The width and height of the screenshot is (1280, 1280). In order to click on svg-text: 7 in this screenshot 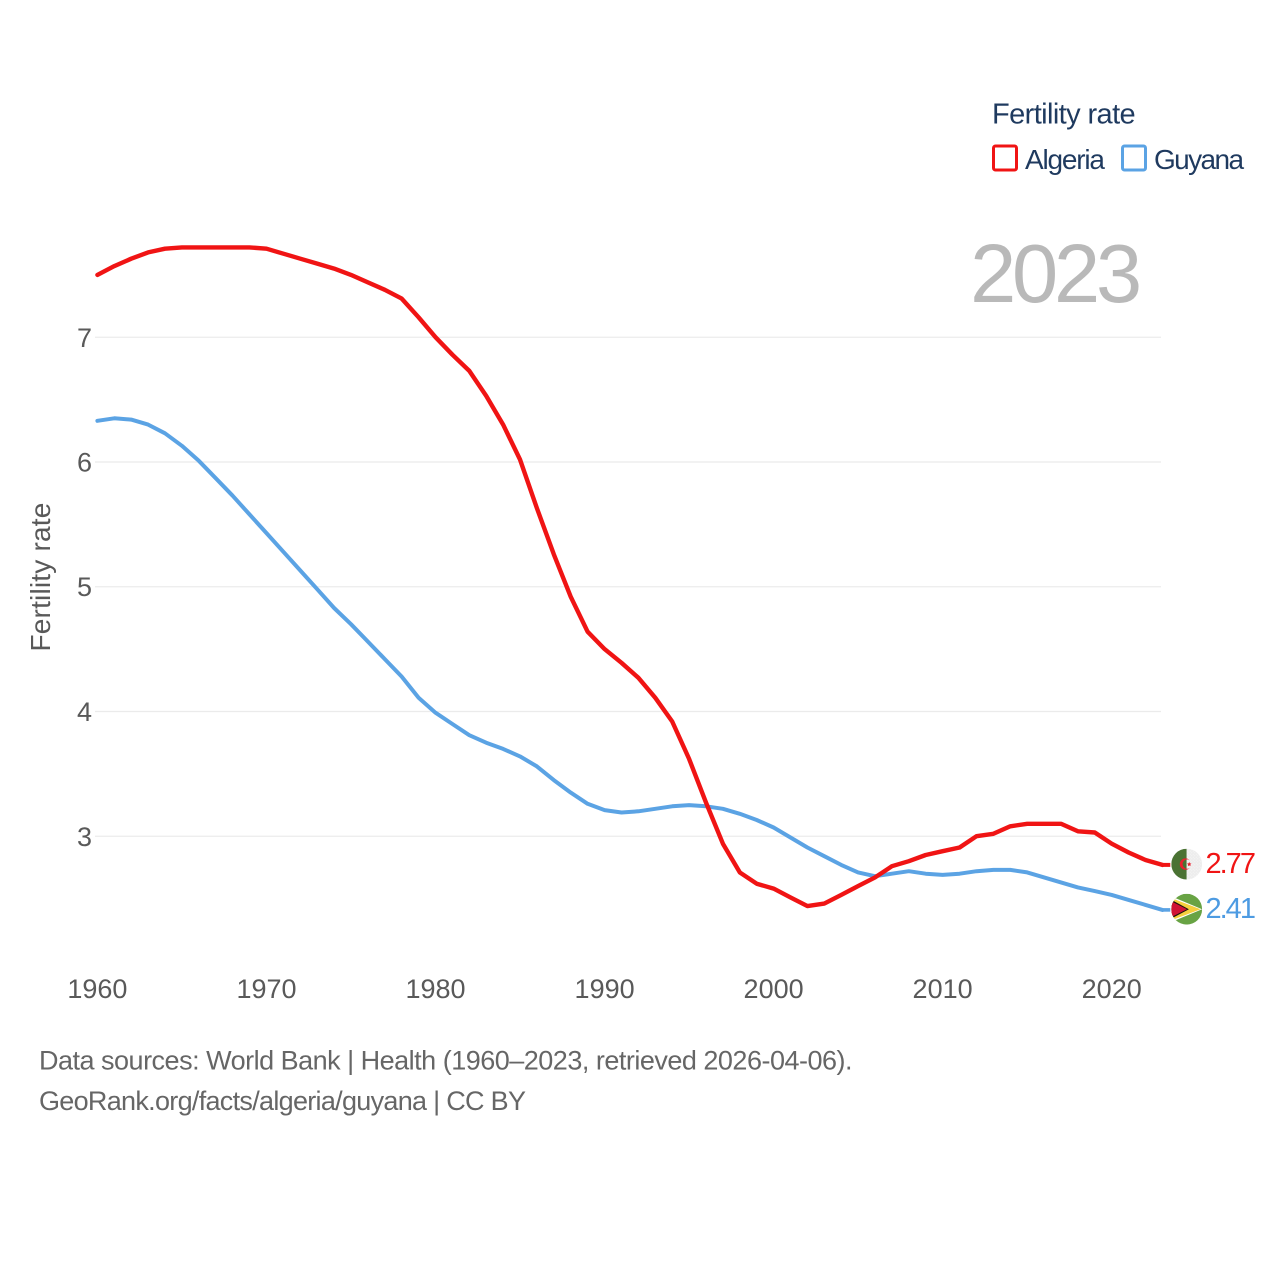, I will do `click(84, 338)`.